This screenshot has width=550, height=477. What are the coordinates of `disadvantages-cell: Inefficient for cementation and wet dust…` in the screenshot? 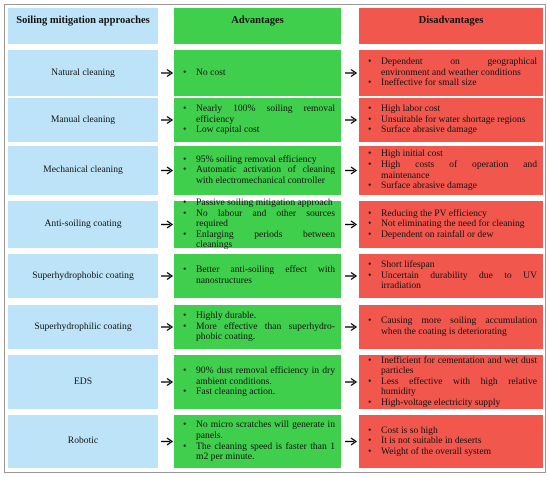 It's located at (451, 382).